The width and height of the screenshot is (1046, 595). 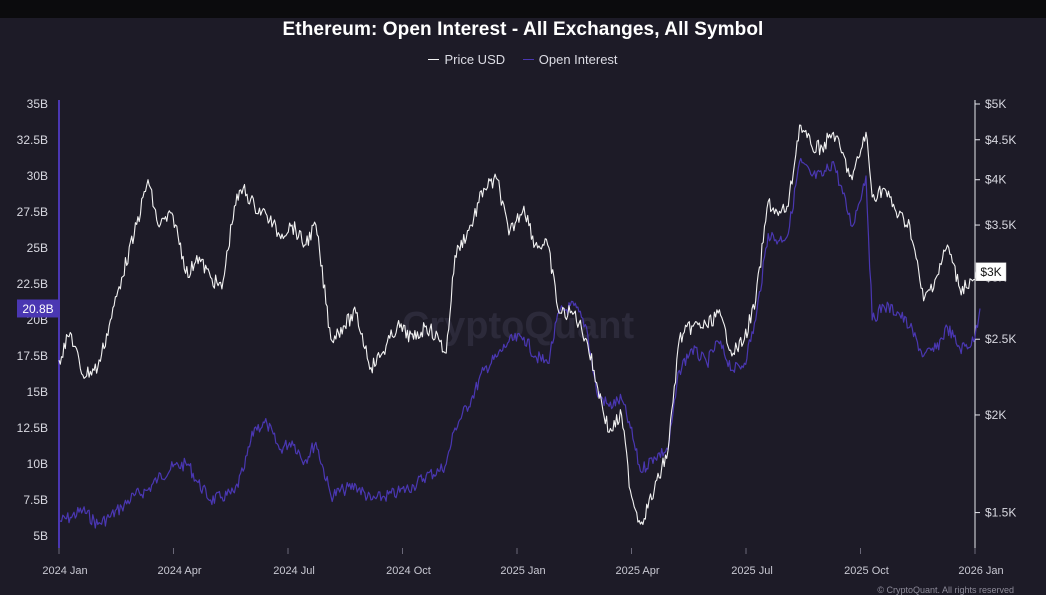 I want to click on x-axis-tick-label: 2024 Jul, so click(x=294, y=571).